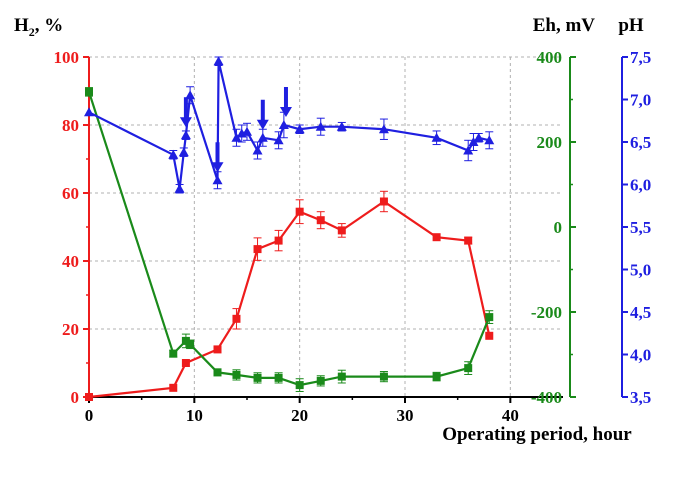  I want to click on eh-tick-label: -400, so click(546, 397).